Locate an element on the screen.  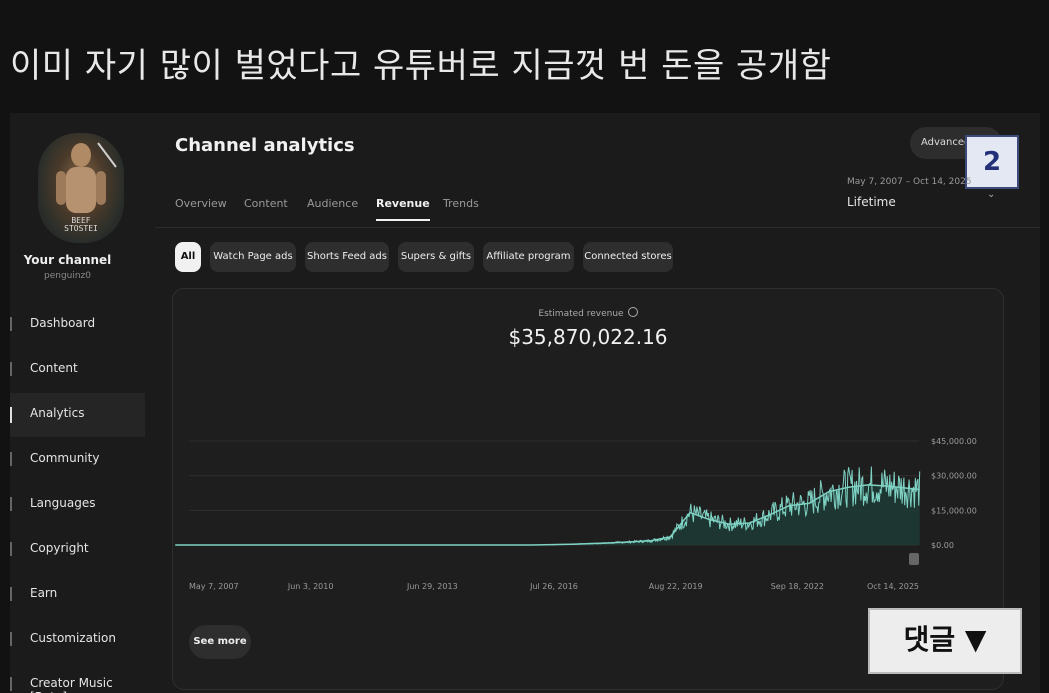
sidebar-item-label: Content is located at coordinates (54, 368).